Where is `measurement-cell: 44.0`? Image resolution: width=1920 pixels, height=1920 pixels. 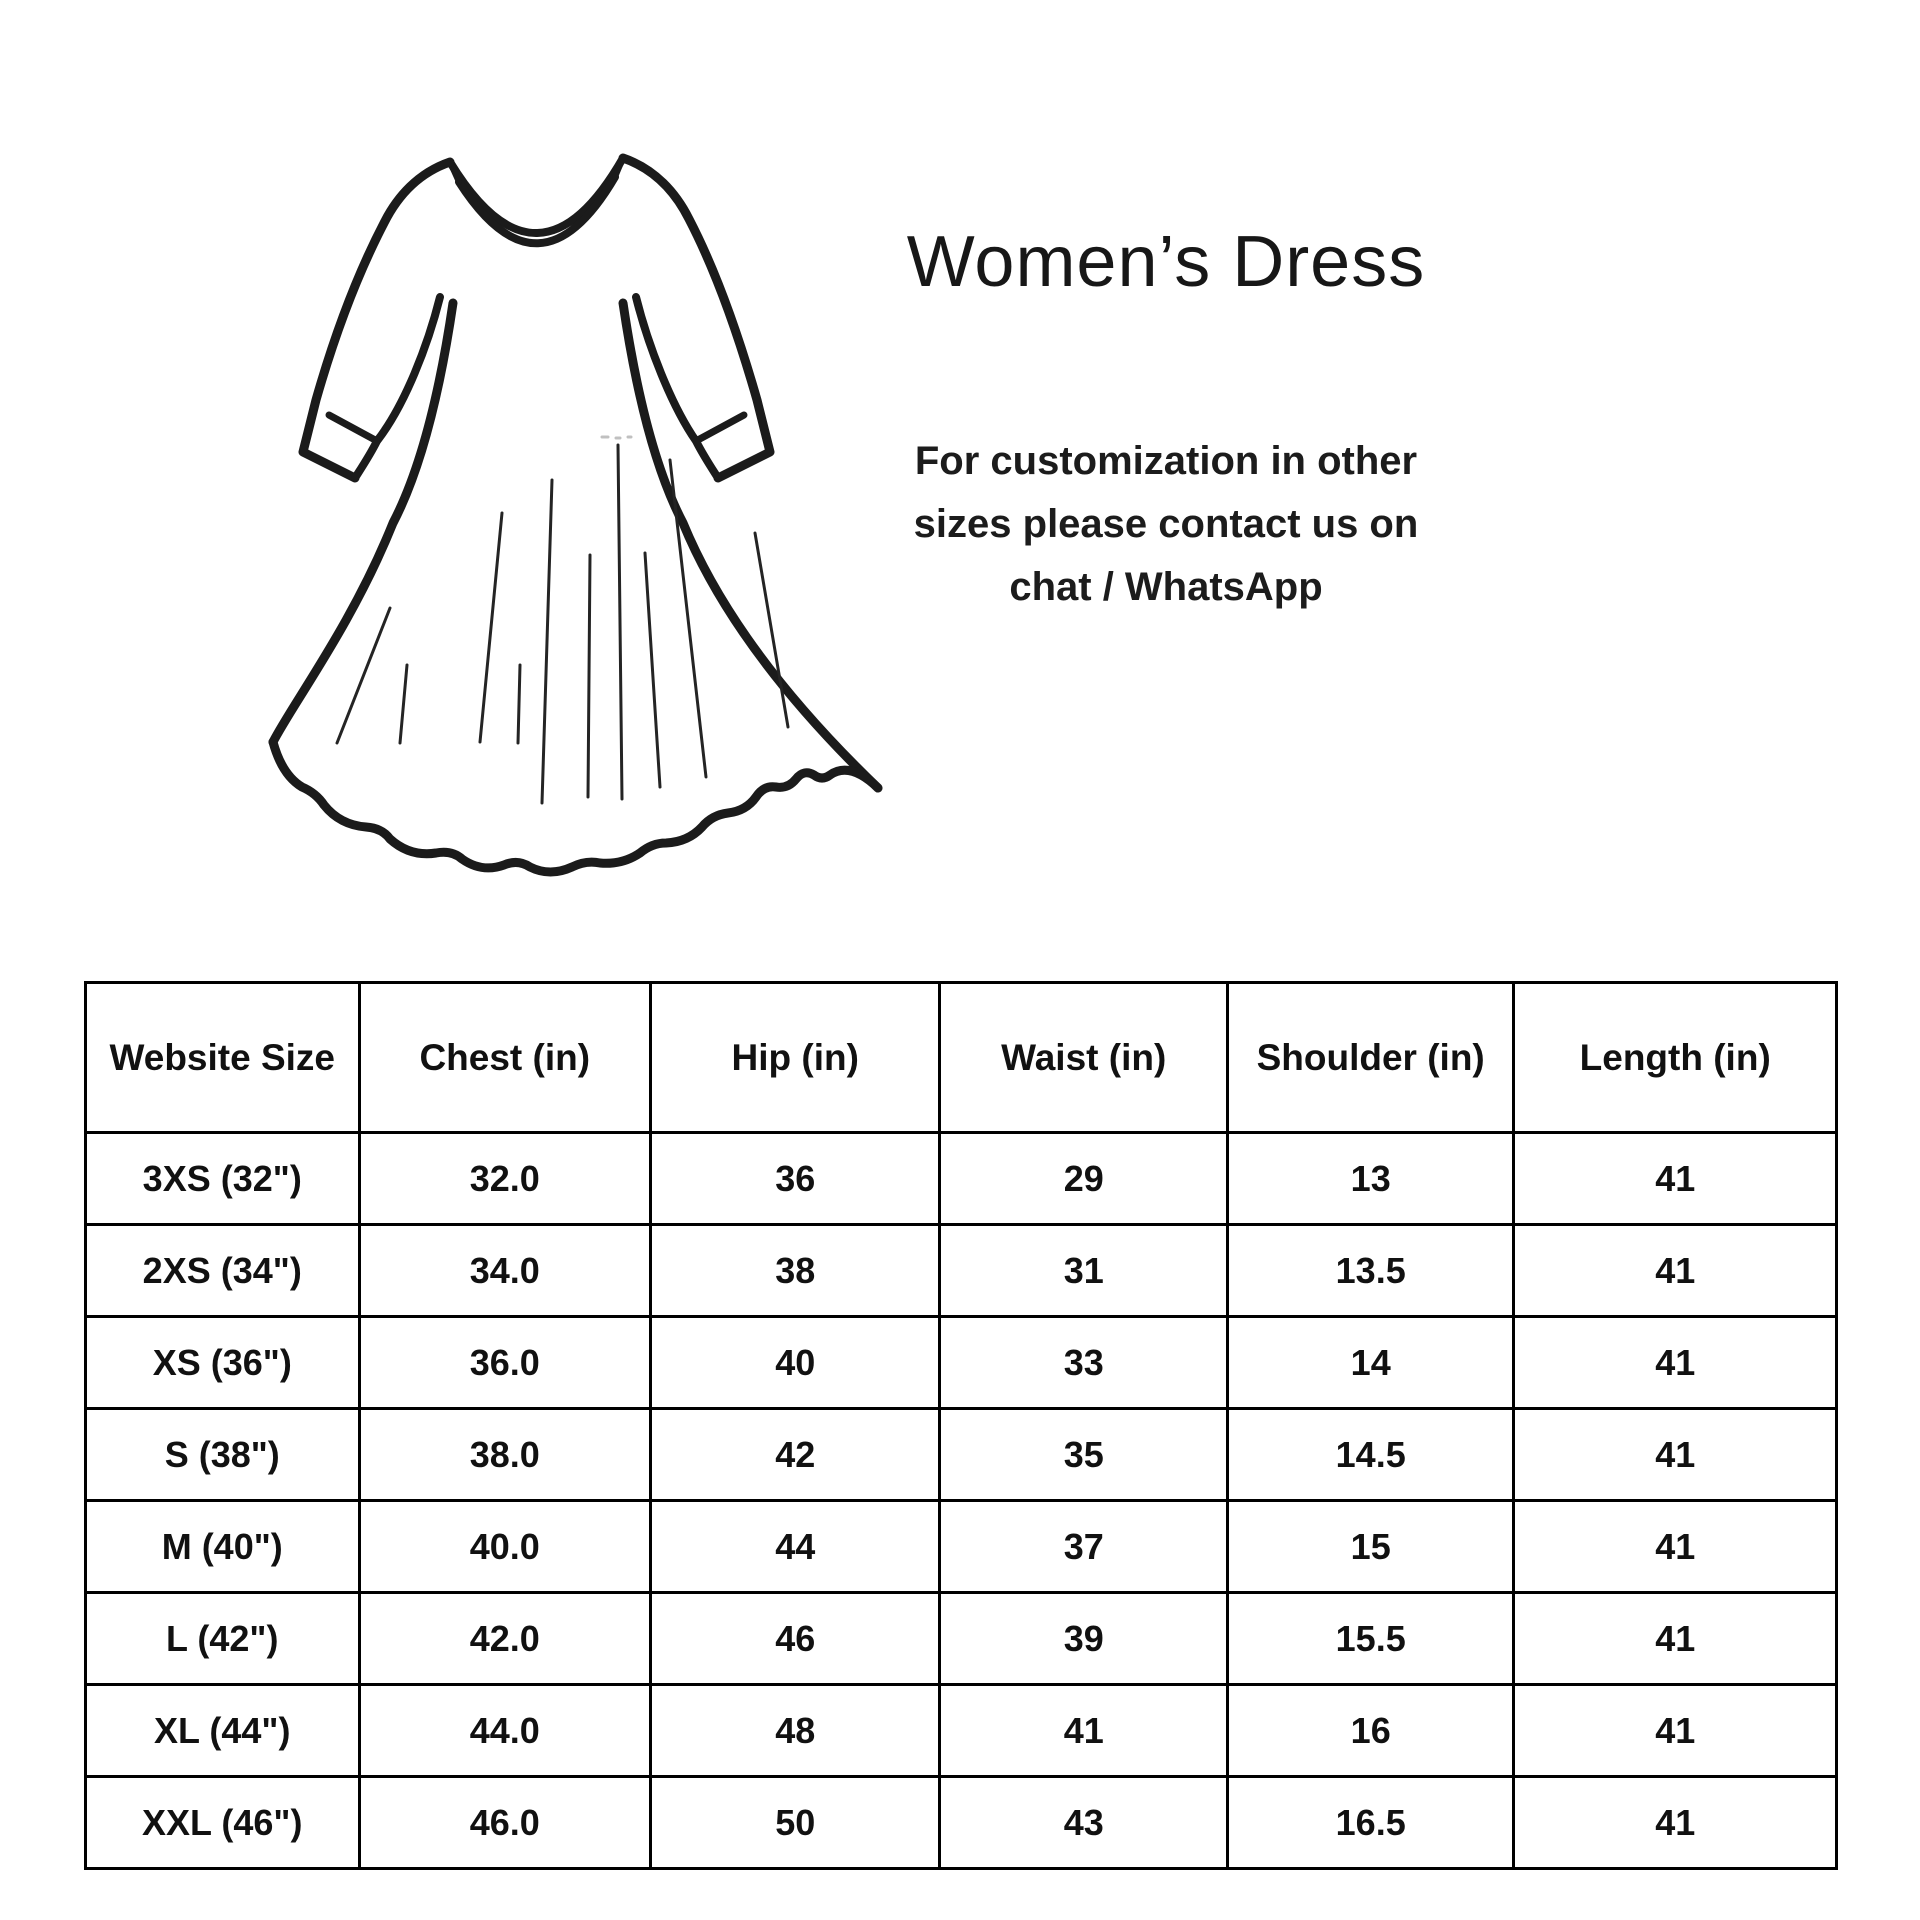 measurement-cell: 44.0 is located at coordinates (505, 1730).